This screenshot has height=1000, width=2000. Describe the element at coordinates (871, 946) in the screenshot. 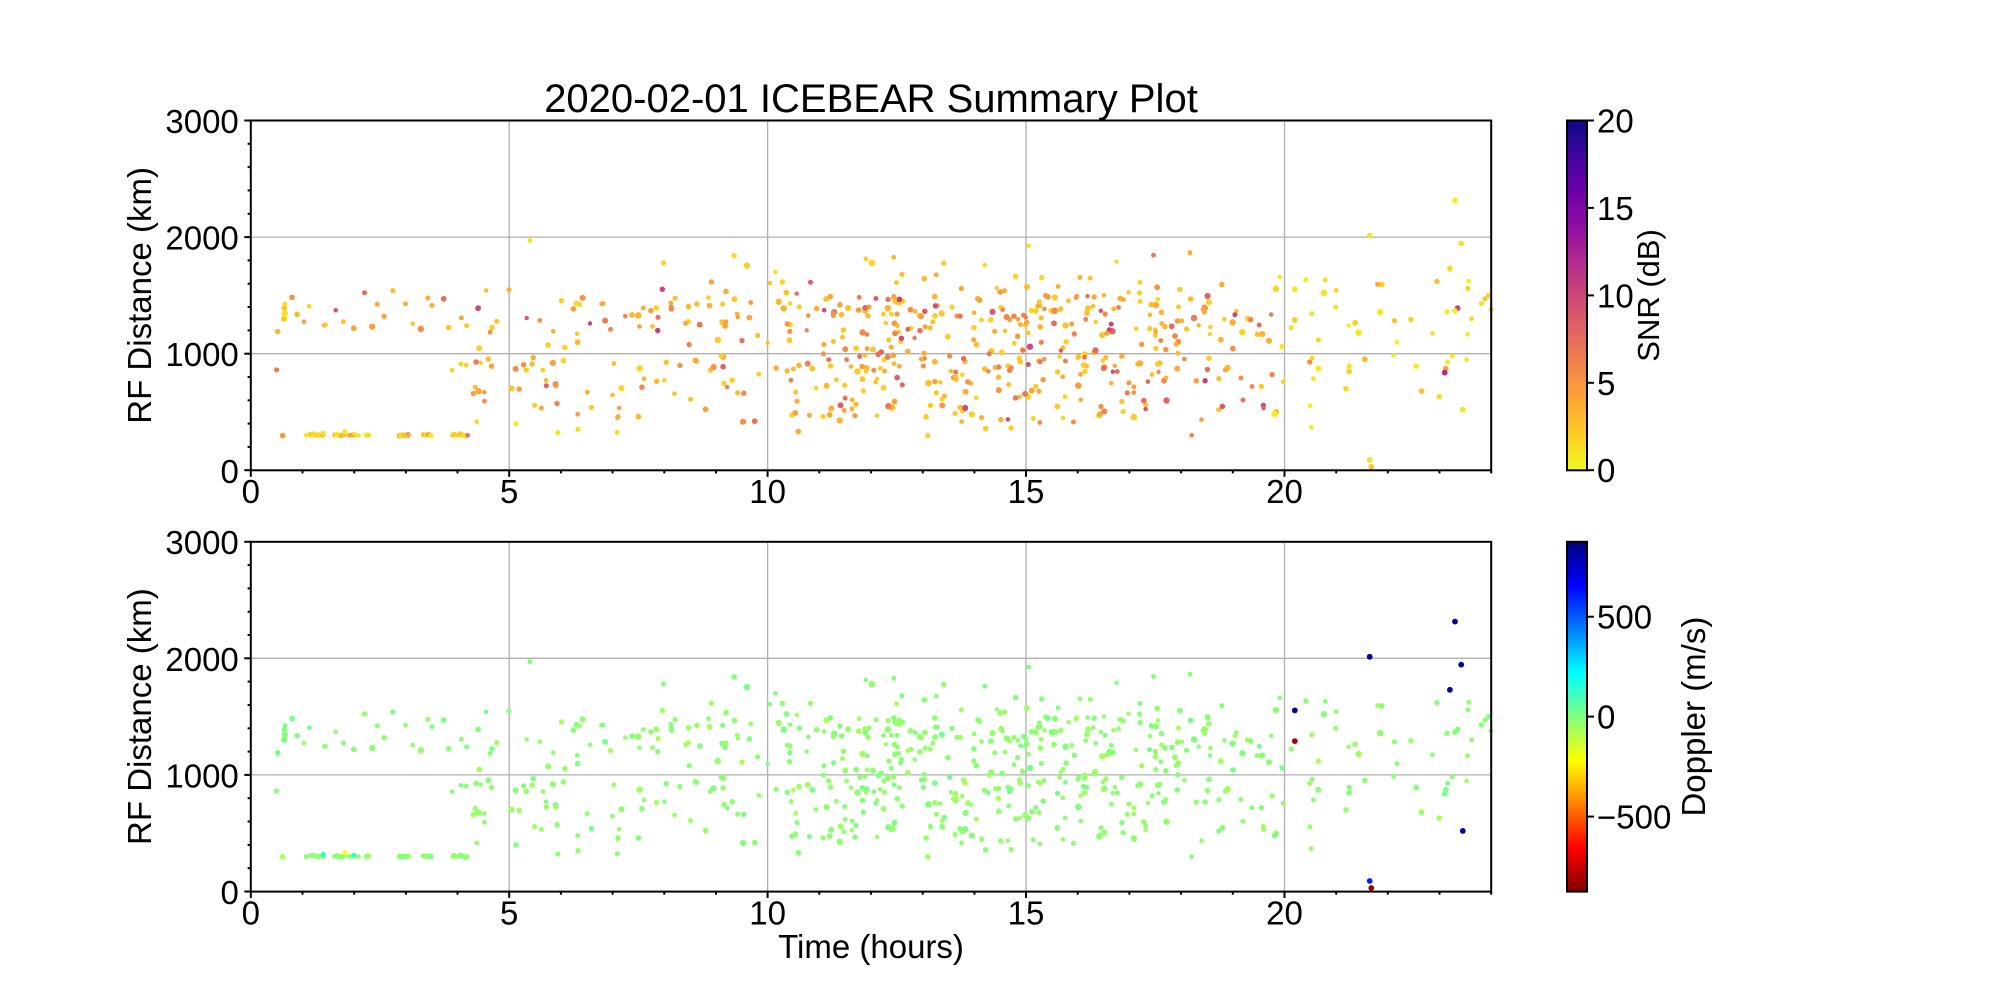

I see `svg-text: Time (hours)` at that location.